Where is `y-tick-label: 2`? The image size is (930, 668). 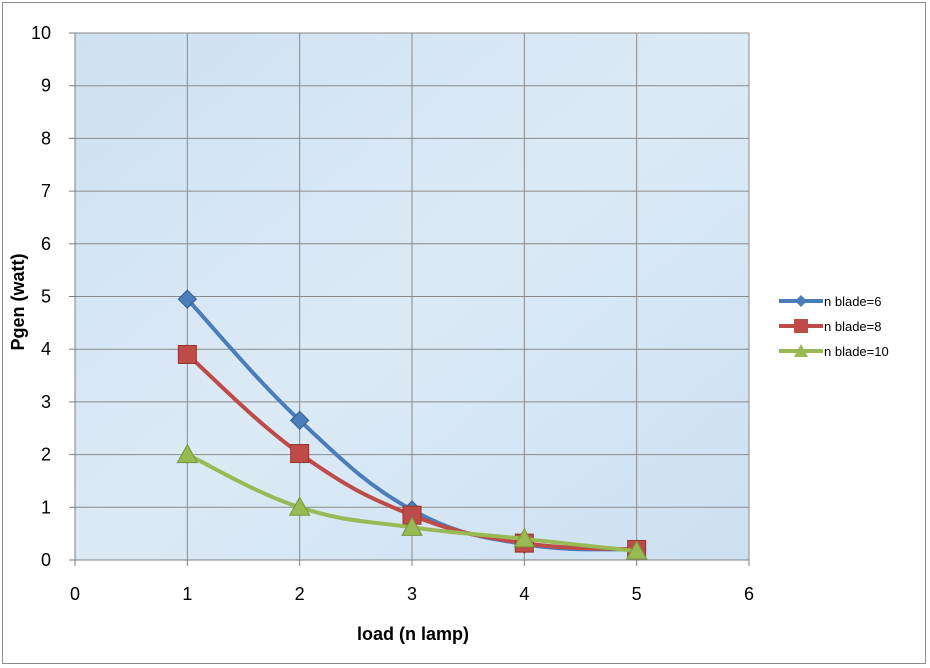
y-tick-label: 2 is located at coordinates (46, 455).